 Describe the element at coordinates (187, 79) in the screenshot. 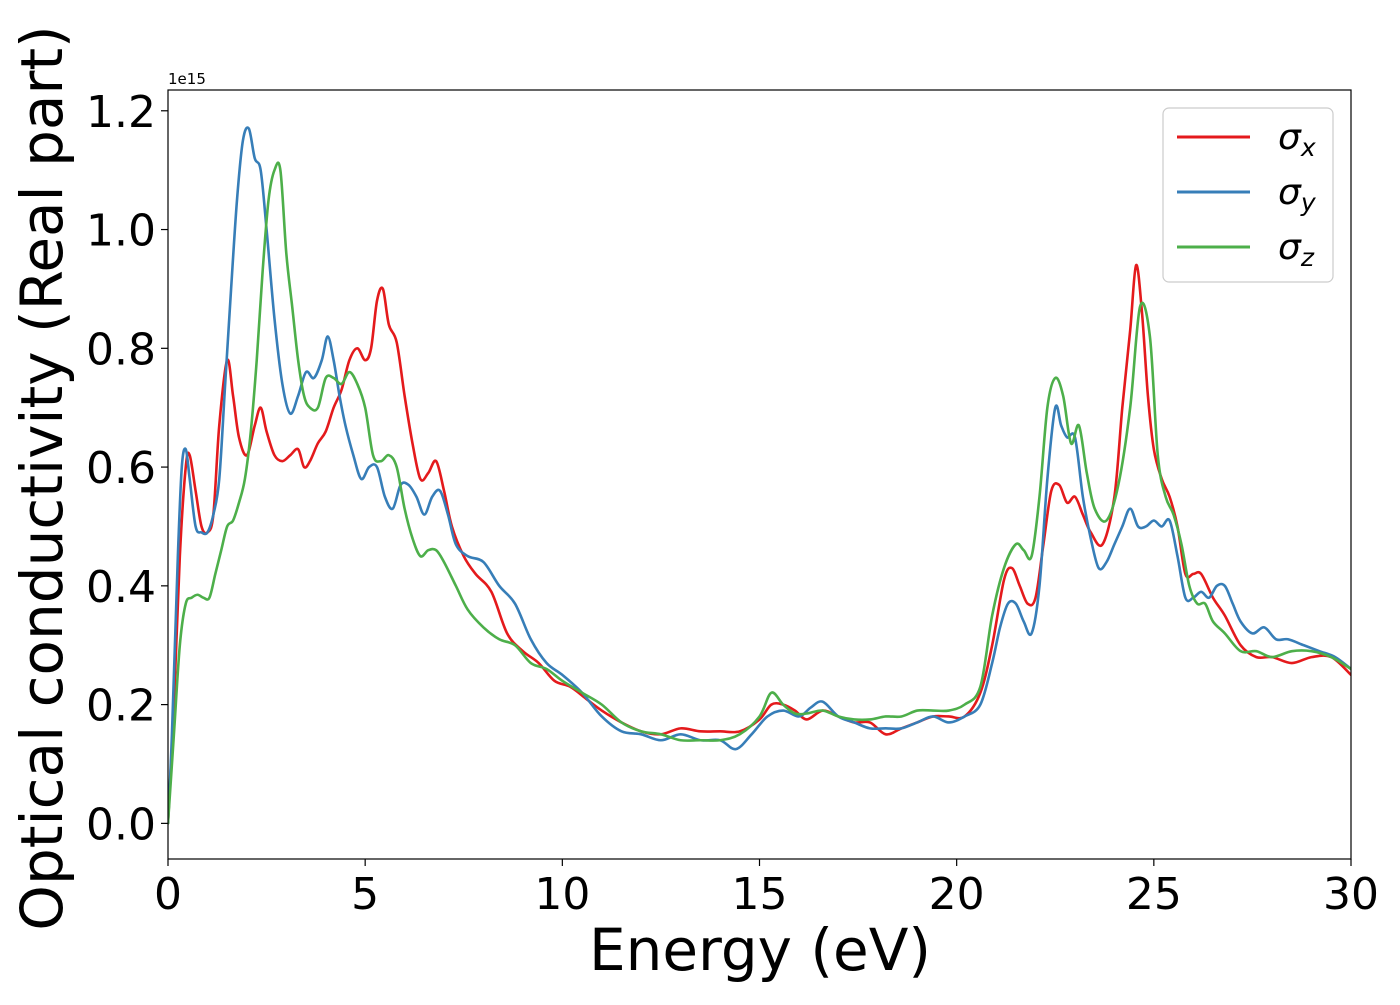

I see `y-offset-label: 1e15` at that location.